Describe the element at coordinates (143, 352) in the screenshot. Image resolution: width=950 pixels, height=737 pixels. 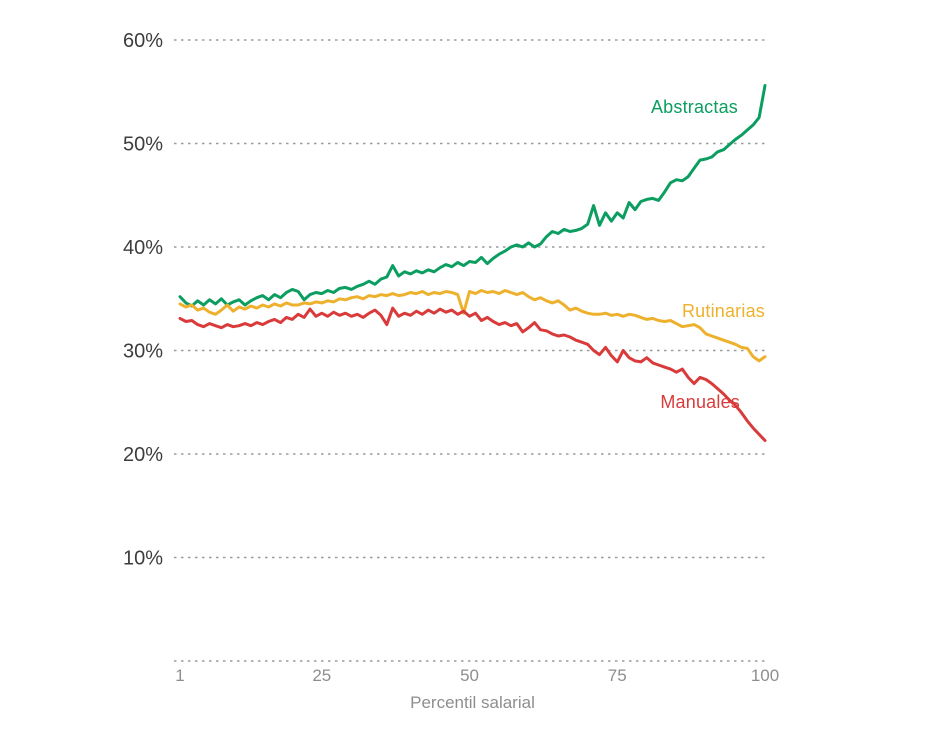
I see `y-axis-tick-30: 30%` at that location.